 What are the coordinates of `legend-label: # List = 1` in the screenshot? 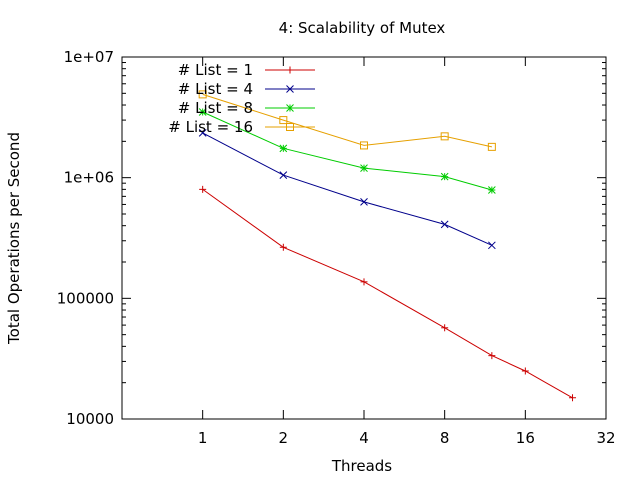 It's located at (215, 70).